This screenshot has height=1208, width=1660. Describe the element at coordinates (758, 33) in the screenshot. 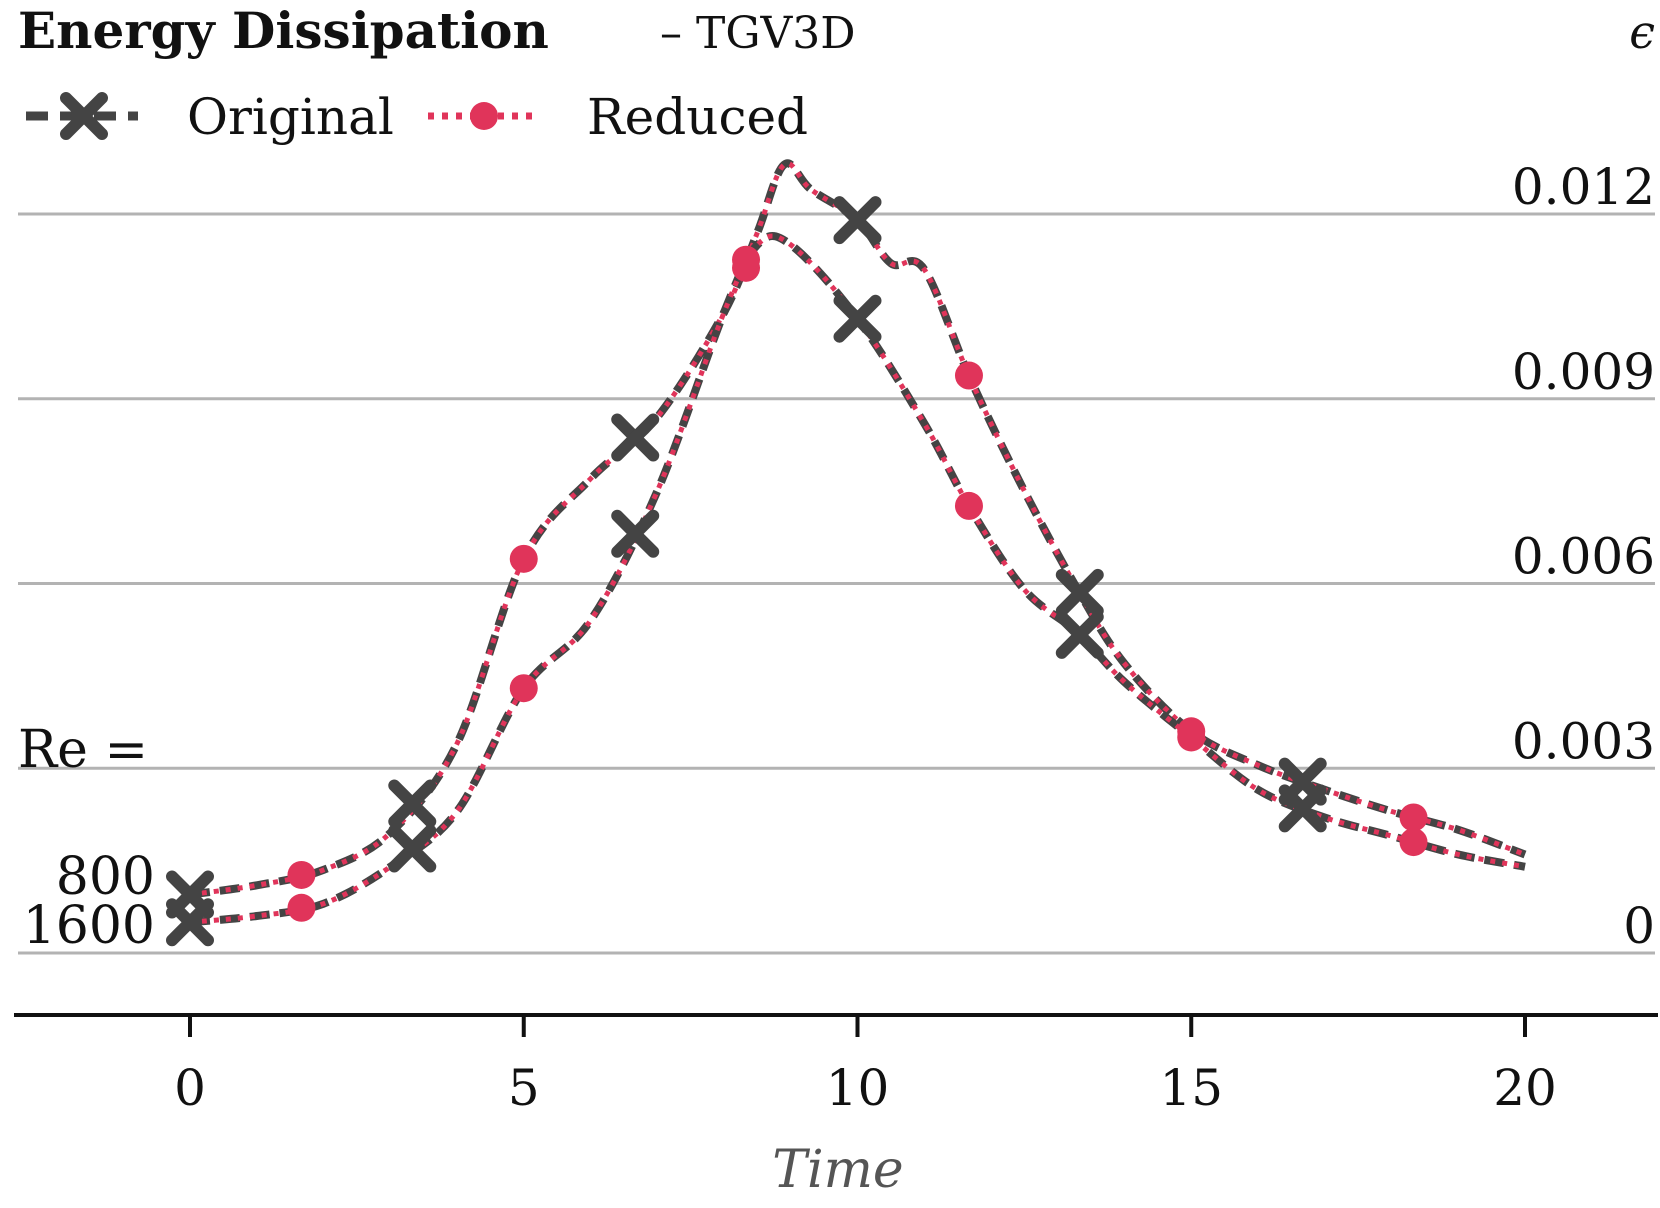

I see `chart-subtitle: – TGV3D` at that location.